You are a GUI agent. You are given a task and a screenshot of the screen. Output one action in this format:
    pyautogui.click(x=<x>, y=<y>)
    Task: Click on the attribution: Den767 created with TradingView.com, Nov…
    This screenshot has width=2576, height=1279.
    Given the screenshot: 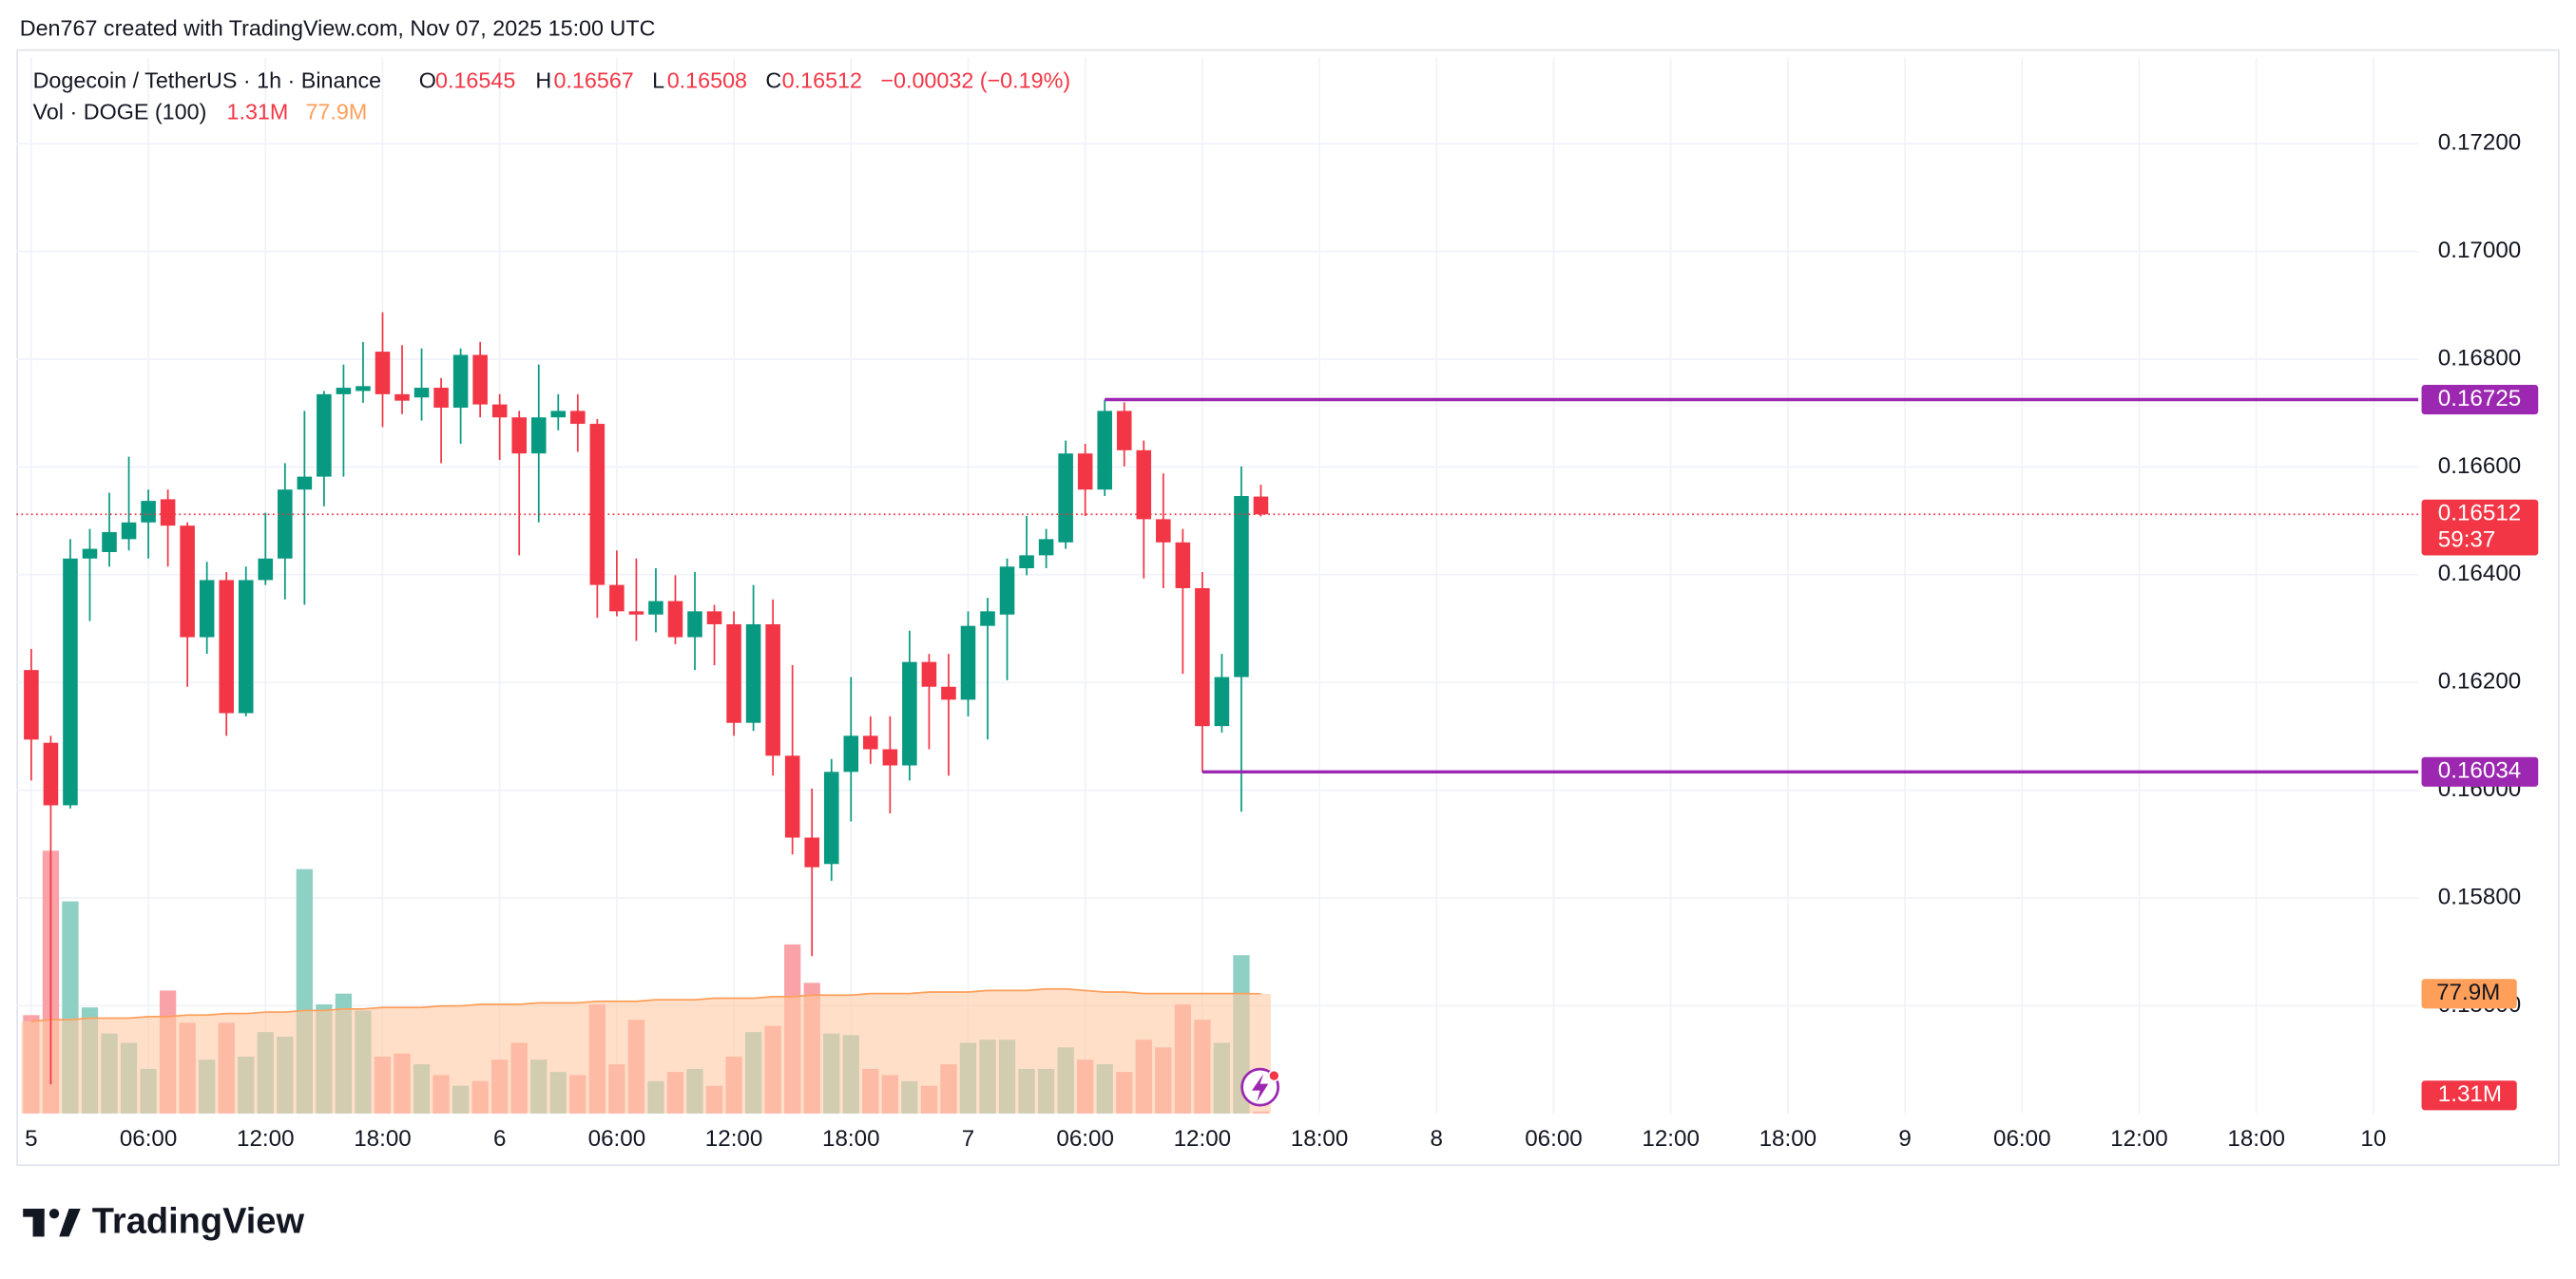 What is the action you would take?
    pyautogui.click(x=338, y=27)
    